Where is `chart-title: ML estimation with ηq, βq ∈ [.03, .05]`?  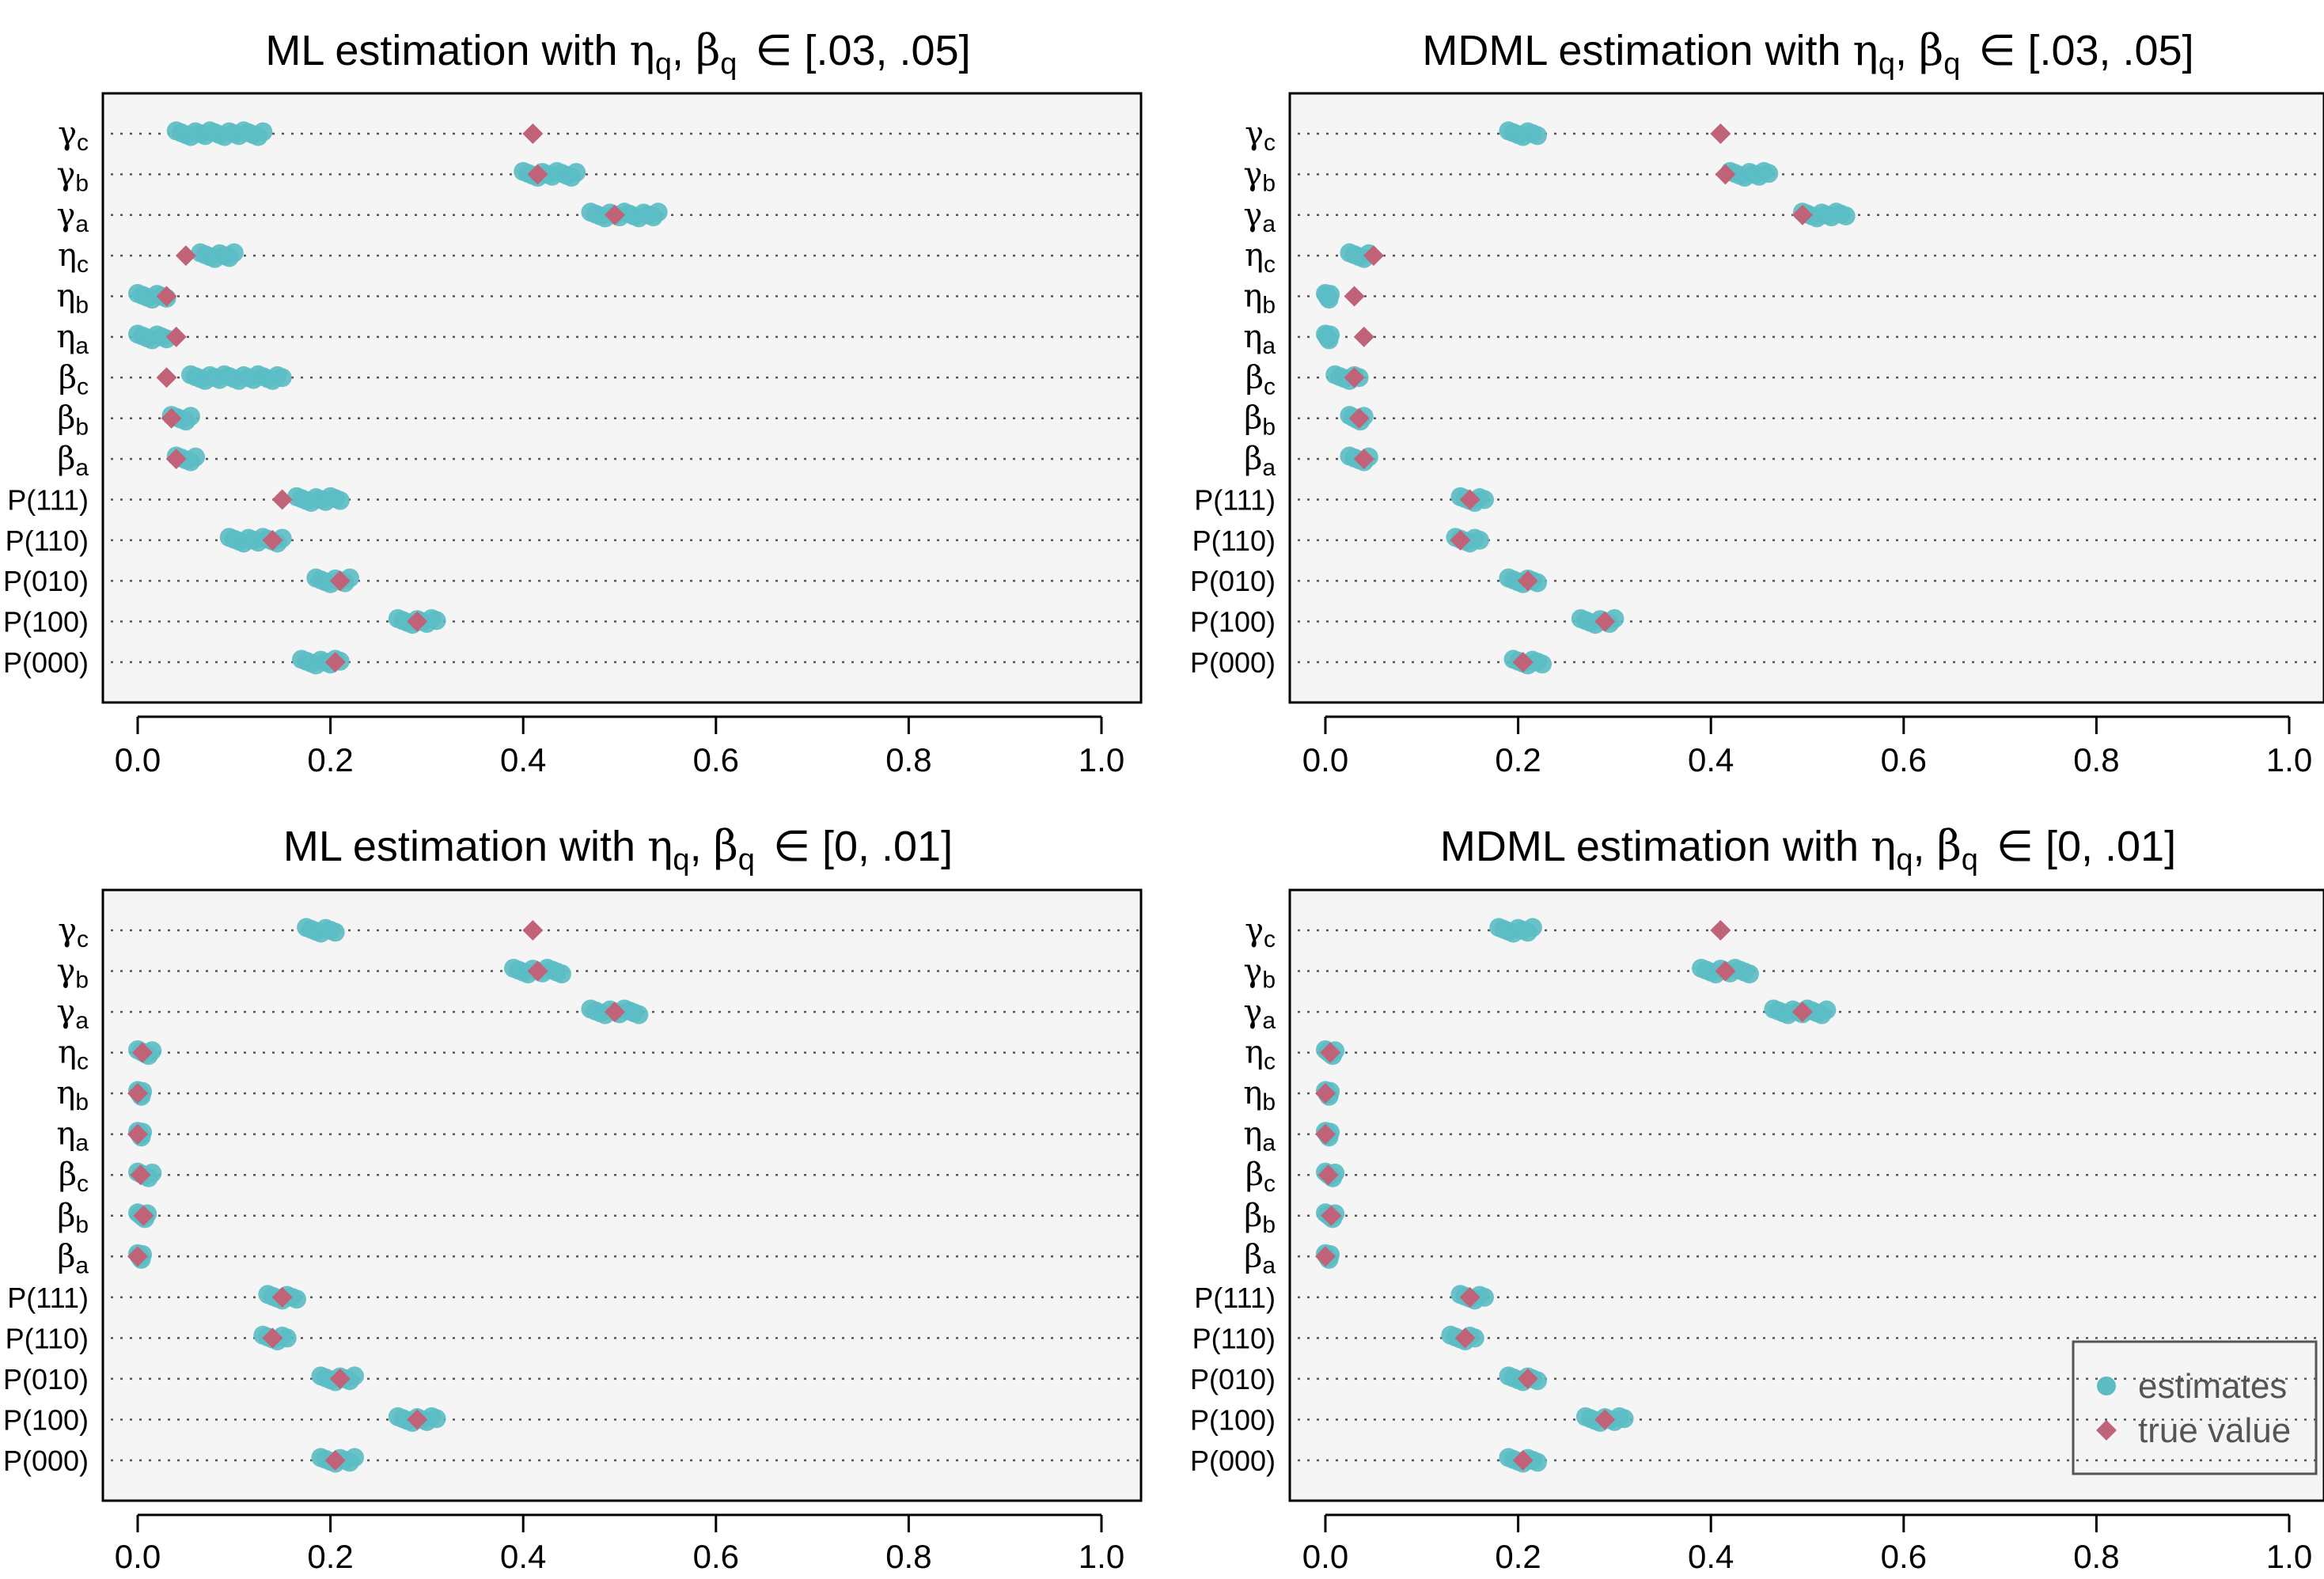
chart-title: ML estimation with ηq, βq ∈ [.03, .05] is located at coordinates (617, 53).